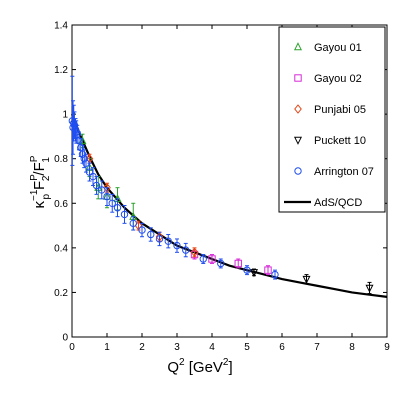 The height and width of the screenshot is (414, 409). What do you see at coordinates (344, 172) in the screenshot?
I see `legend-label-arrington-07: Arrington 07` at bounding box center [344, 172].